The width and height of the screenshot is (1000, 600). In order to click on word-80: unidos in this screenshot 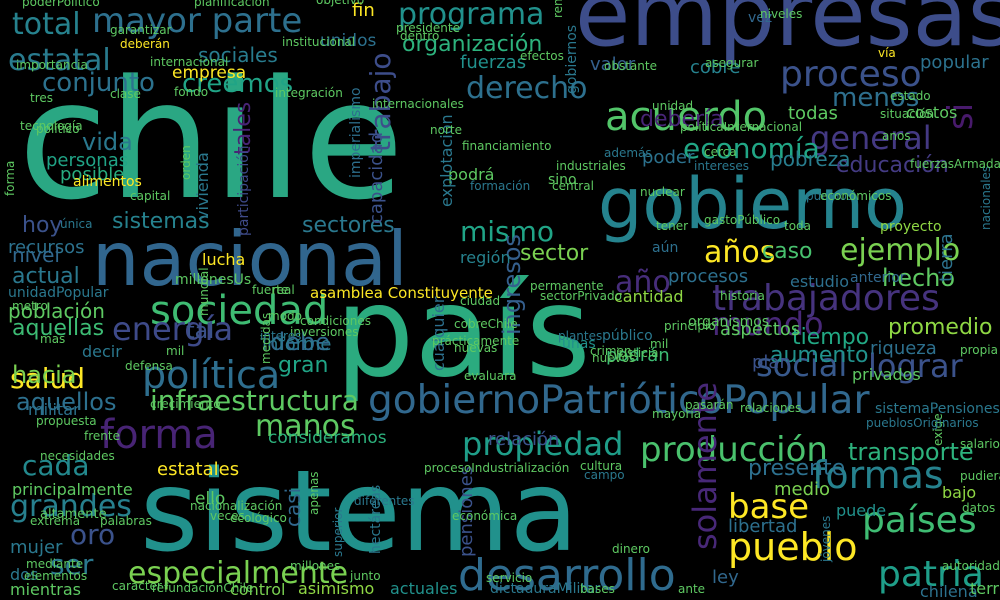, I will do `click(348, 41)`.